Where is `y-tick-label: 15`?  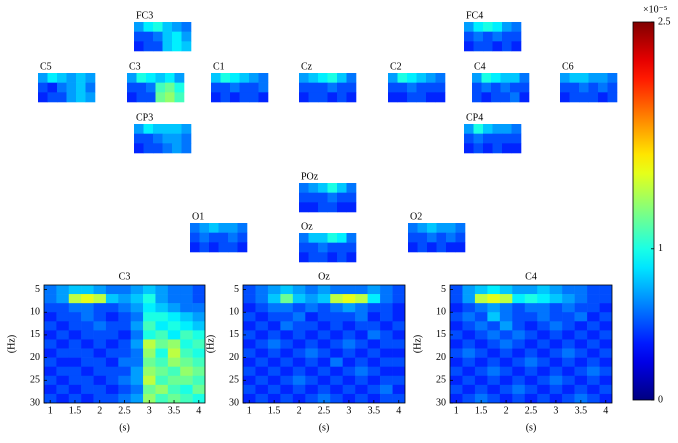 y-tick-label: 15 is located at coordinates (441, 334).